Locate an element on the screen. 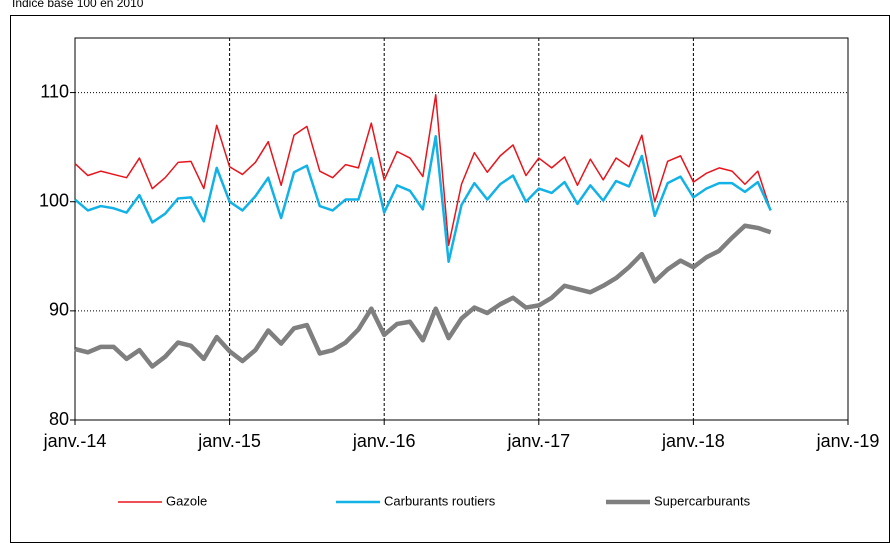  legend-label: Carburants routiers is located at coordinates (440, 500).